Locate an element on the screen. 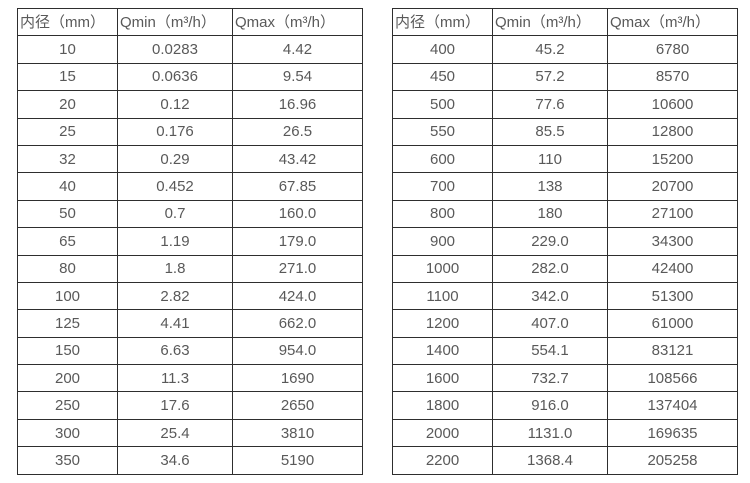 The height and width of the screenshot is (483, 750). table-cell: 67.85 is located at coordinates (297, 186).